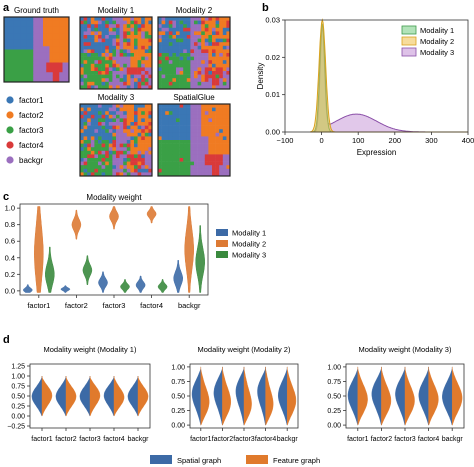 The height and width of the screenshot is (467, 474). Describe the element at coordinates (386, 396) in the screenshot. I see `split-violin-factor2-feature` at that location.